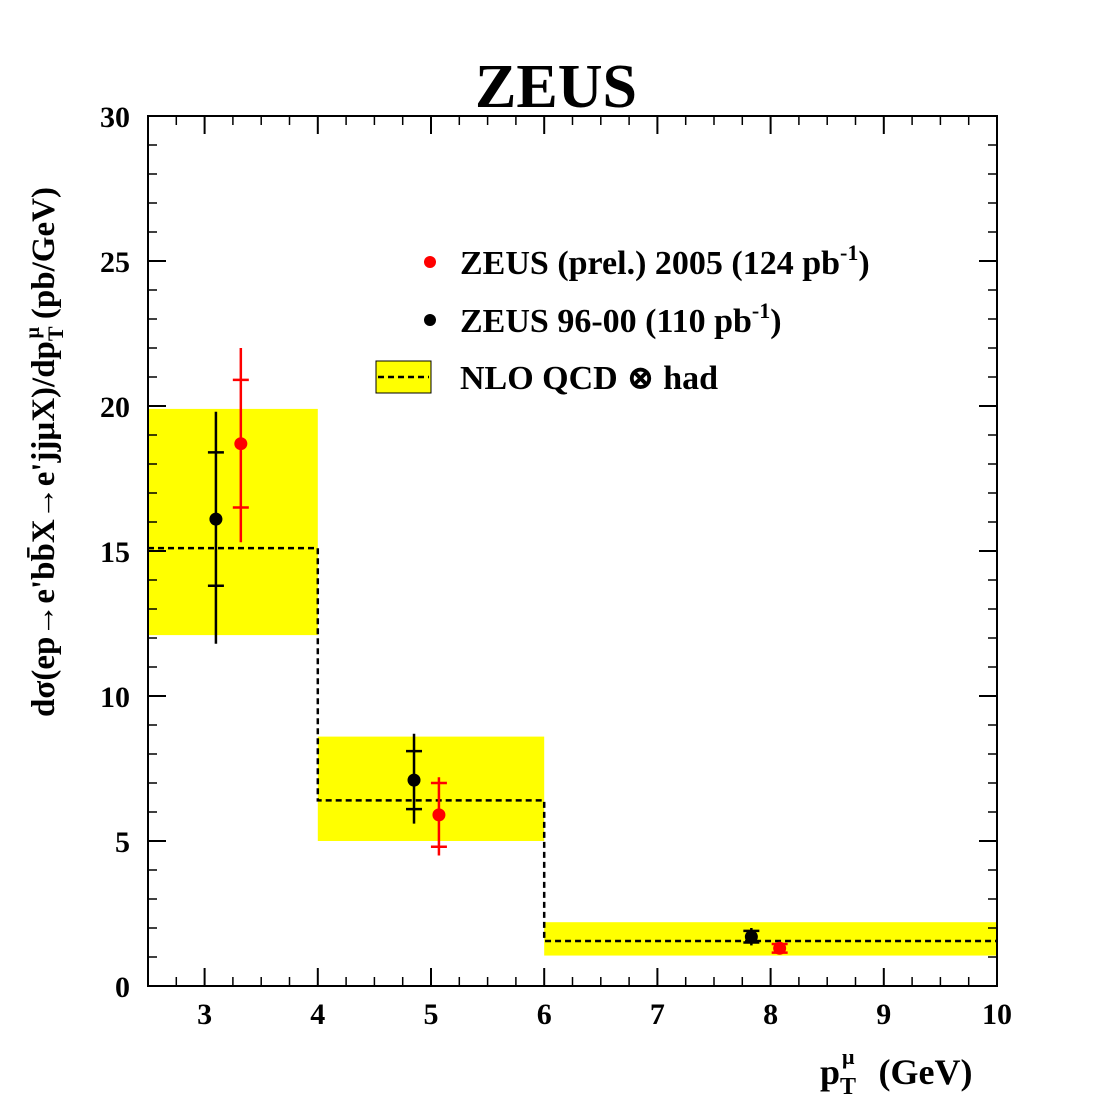 Image resolution: width=1113 pixels, height=1113 pixels. What do you see at coordinates (122, 987) in the screenshot?
I see `y-tick-label-0: 0` at bounding box center [122, 987].